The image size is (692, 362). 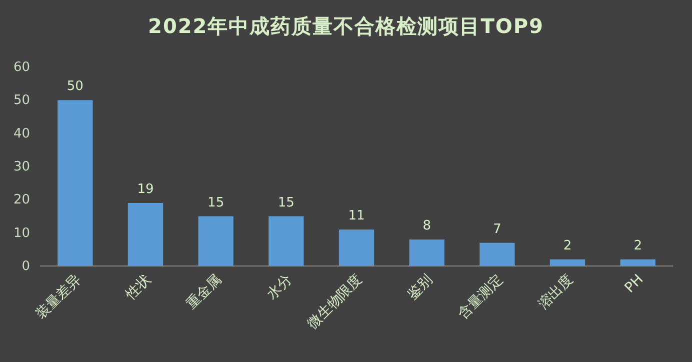 What do you see at coordinates (497, 229) in the screenshot?
I see `data-label: 7` at bounding box center [497, 229].